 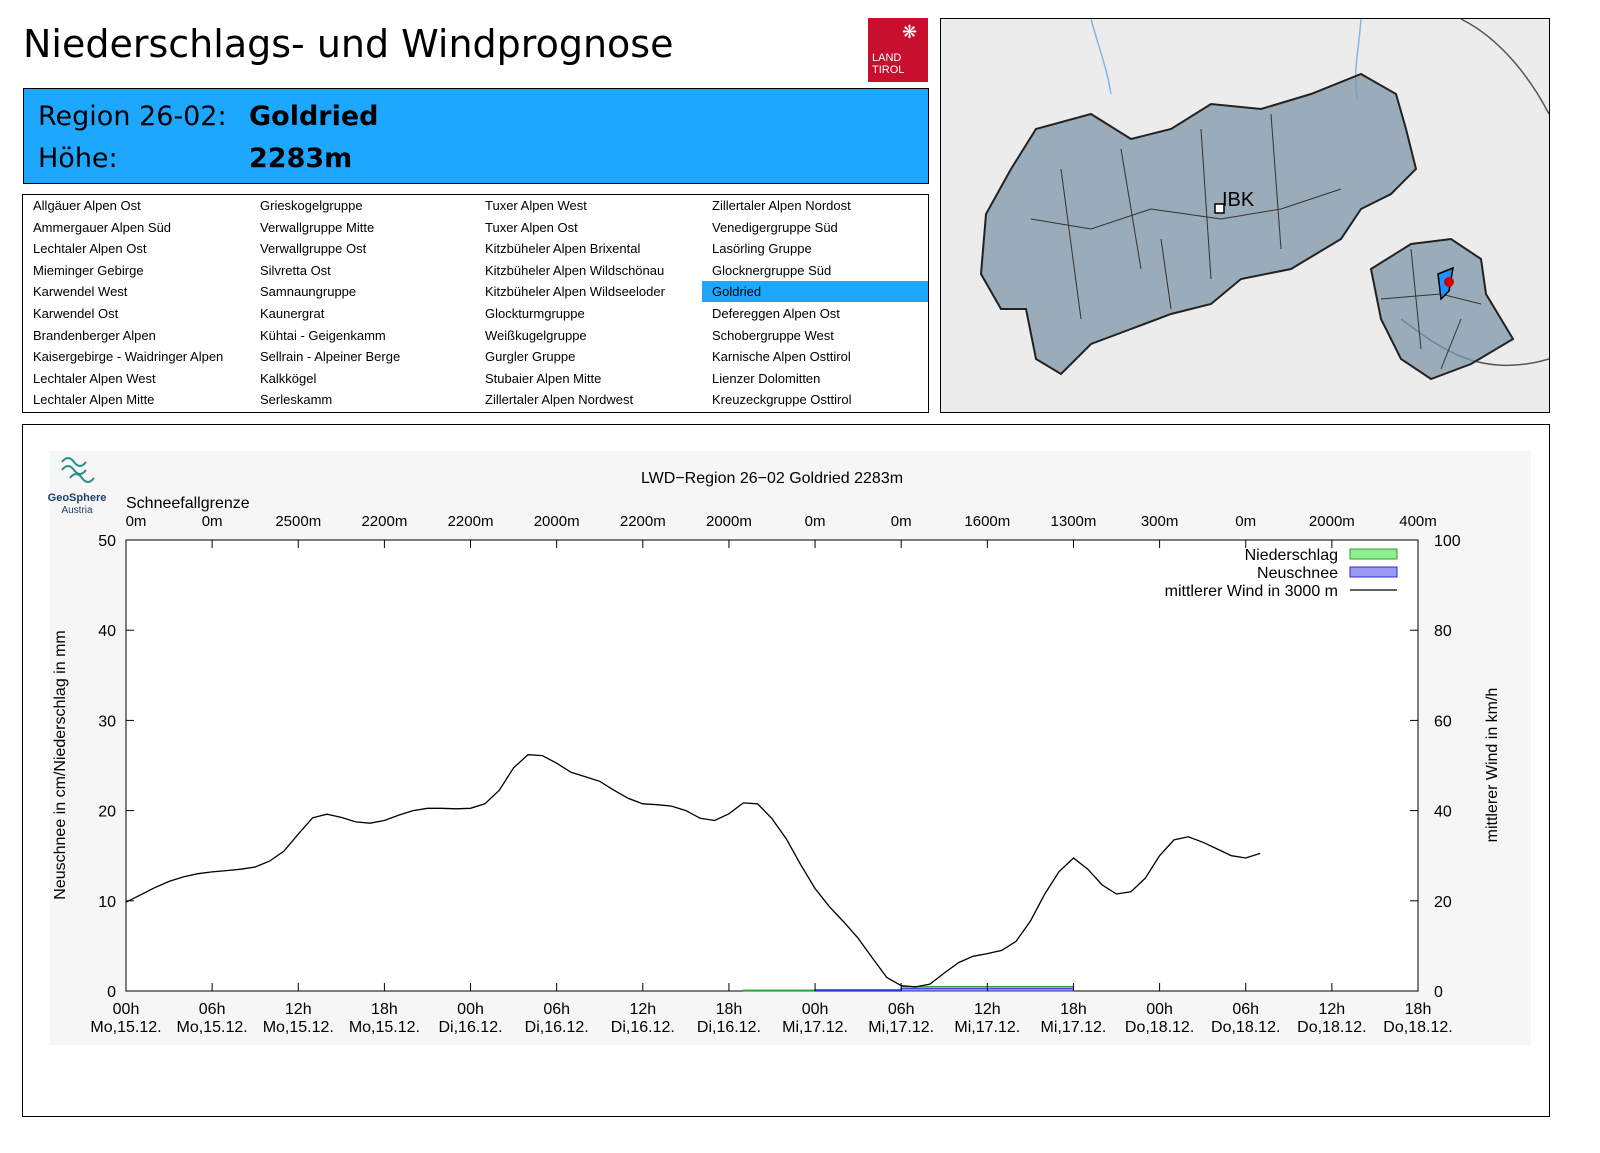 What do you see at coordinates (1101, 57) in the screenshot?
I see `river` at bounding box center [1101, 57].